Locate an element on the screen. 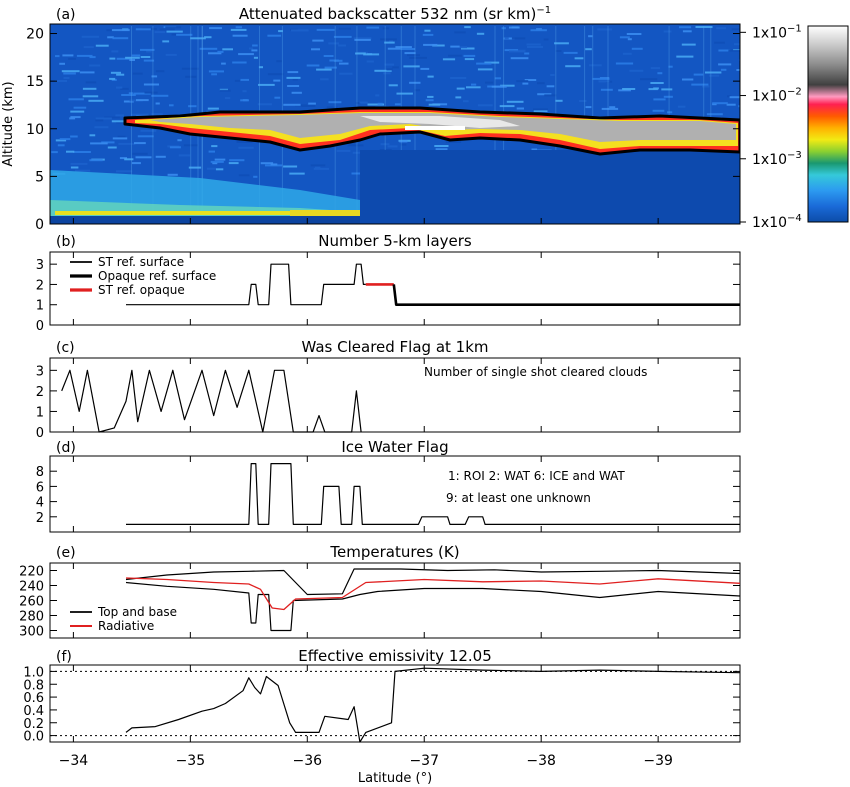 The height and width of the screenshot is (787, 850). y-tick-label: 0.0 is located at coordinates (33, 737).